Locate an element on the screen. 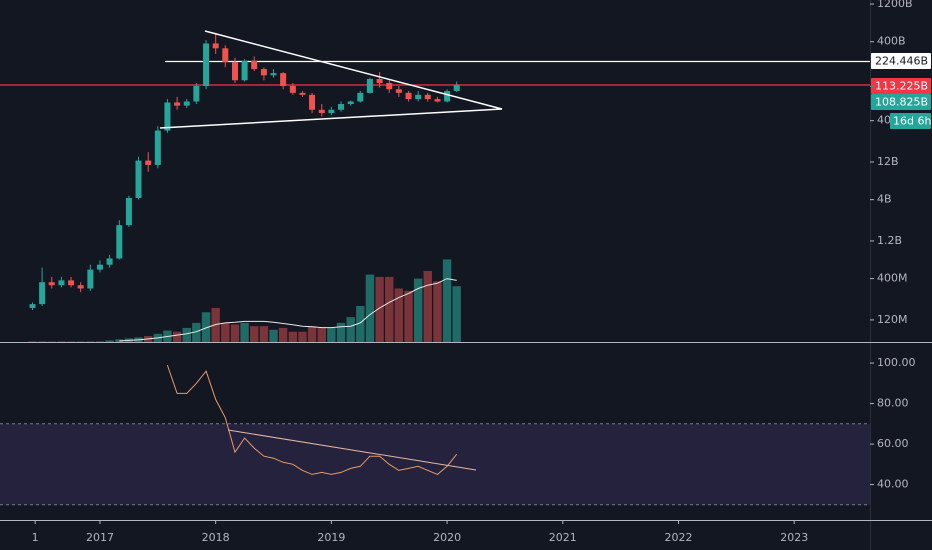  x-tick-label: 2022 is located at coordinates (679, 537).